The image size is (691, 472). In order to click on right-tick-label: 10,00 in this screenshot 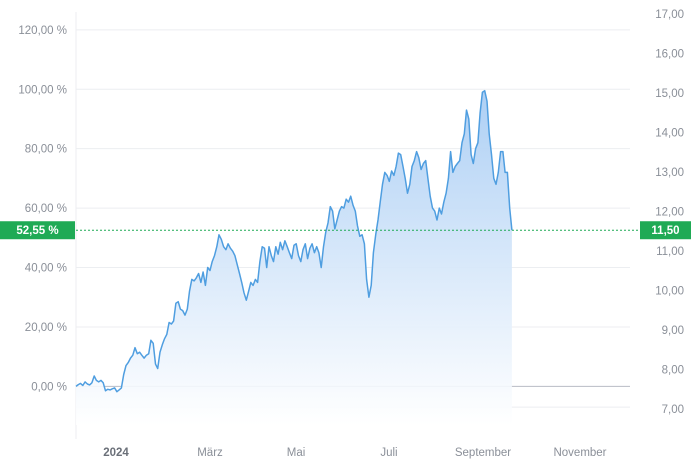, I will do `click(669, 292)`.